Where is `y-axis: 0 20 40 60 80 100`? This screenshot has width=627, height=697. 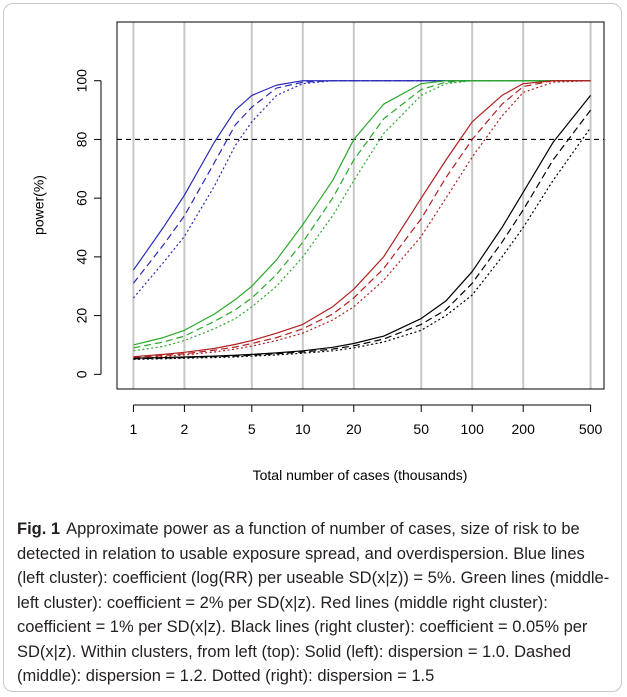
y-axis: 0 20 40 60 80 100 is located at coordinates (88, 223).